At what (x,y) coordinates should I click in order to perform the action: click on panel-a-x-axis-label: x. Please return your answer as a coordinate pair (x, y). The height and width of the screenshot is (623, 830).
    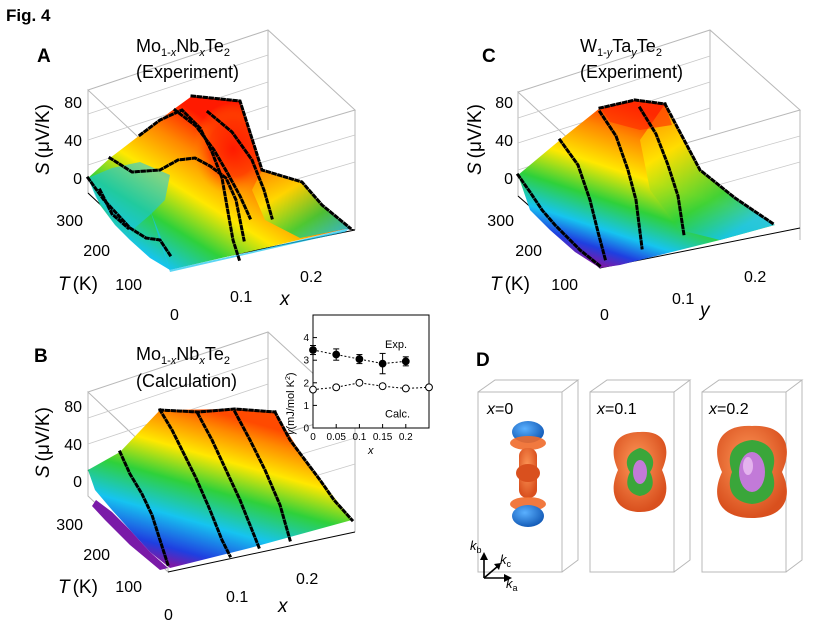
    Looking at the image, I should click on (285, 299).